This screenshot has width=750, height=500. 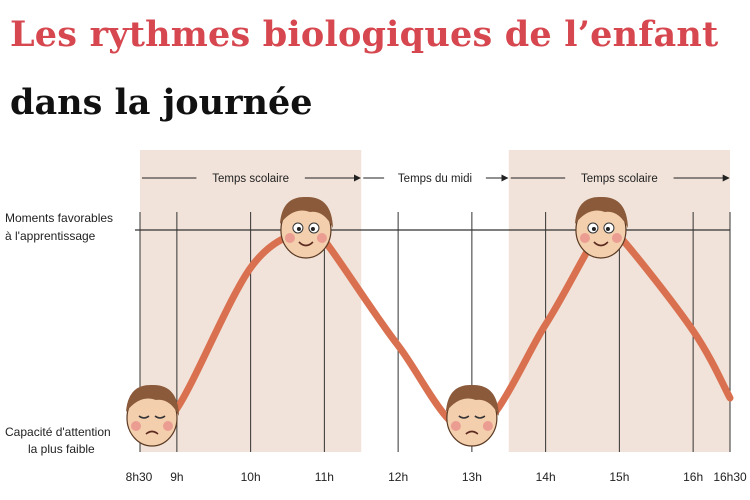 What do you see at coordinates (176, 477) in the screenshot?
I see `x-tick-label-9h: 9h` at bounding box center [176, 477].